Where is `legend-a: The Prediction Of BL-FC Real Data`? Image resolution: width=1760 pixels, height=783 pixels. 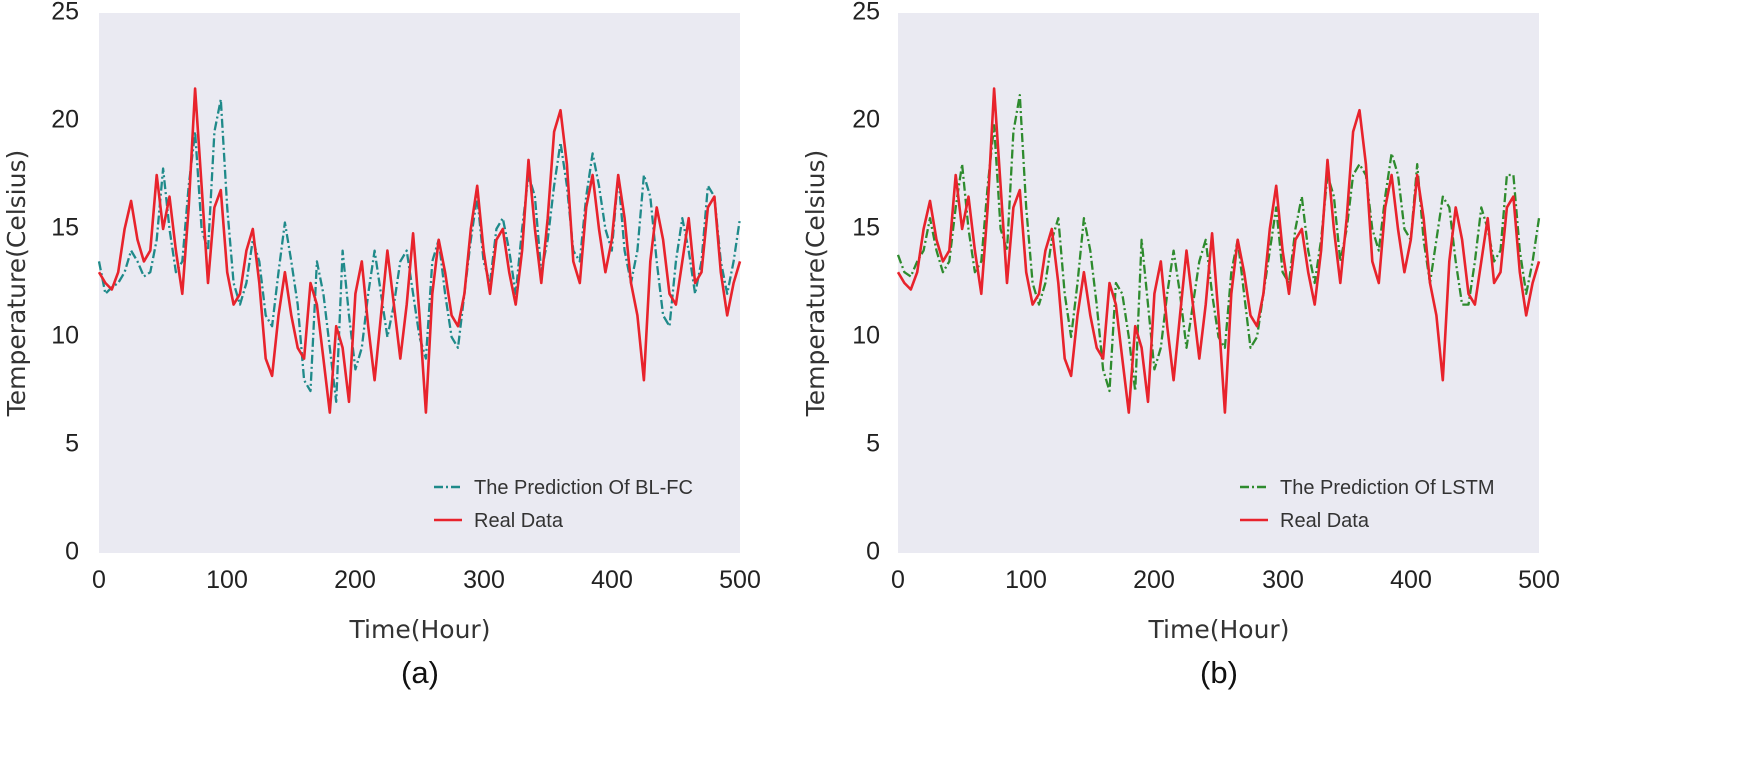 legend-a: The Prediction Of BL-FC Real Data is located at coordinates (563, 504).